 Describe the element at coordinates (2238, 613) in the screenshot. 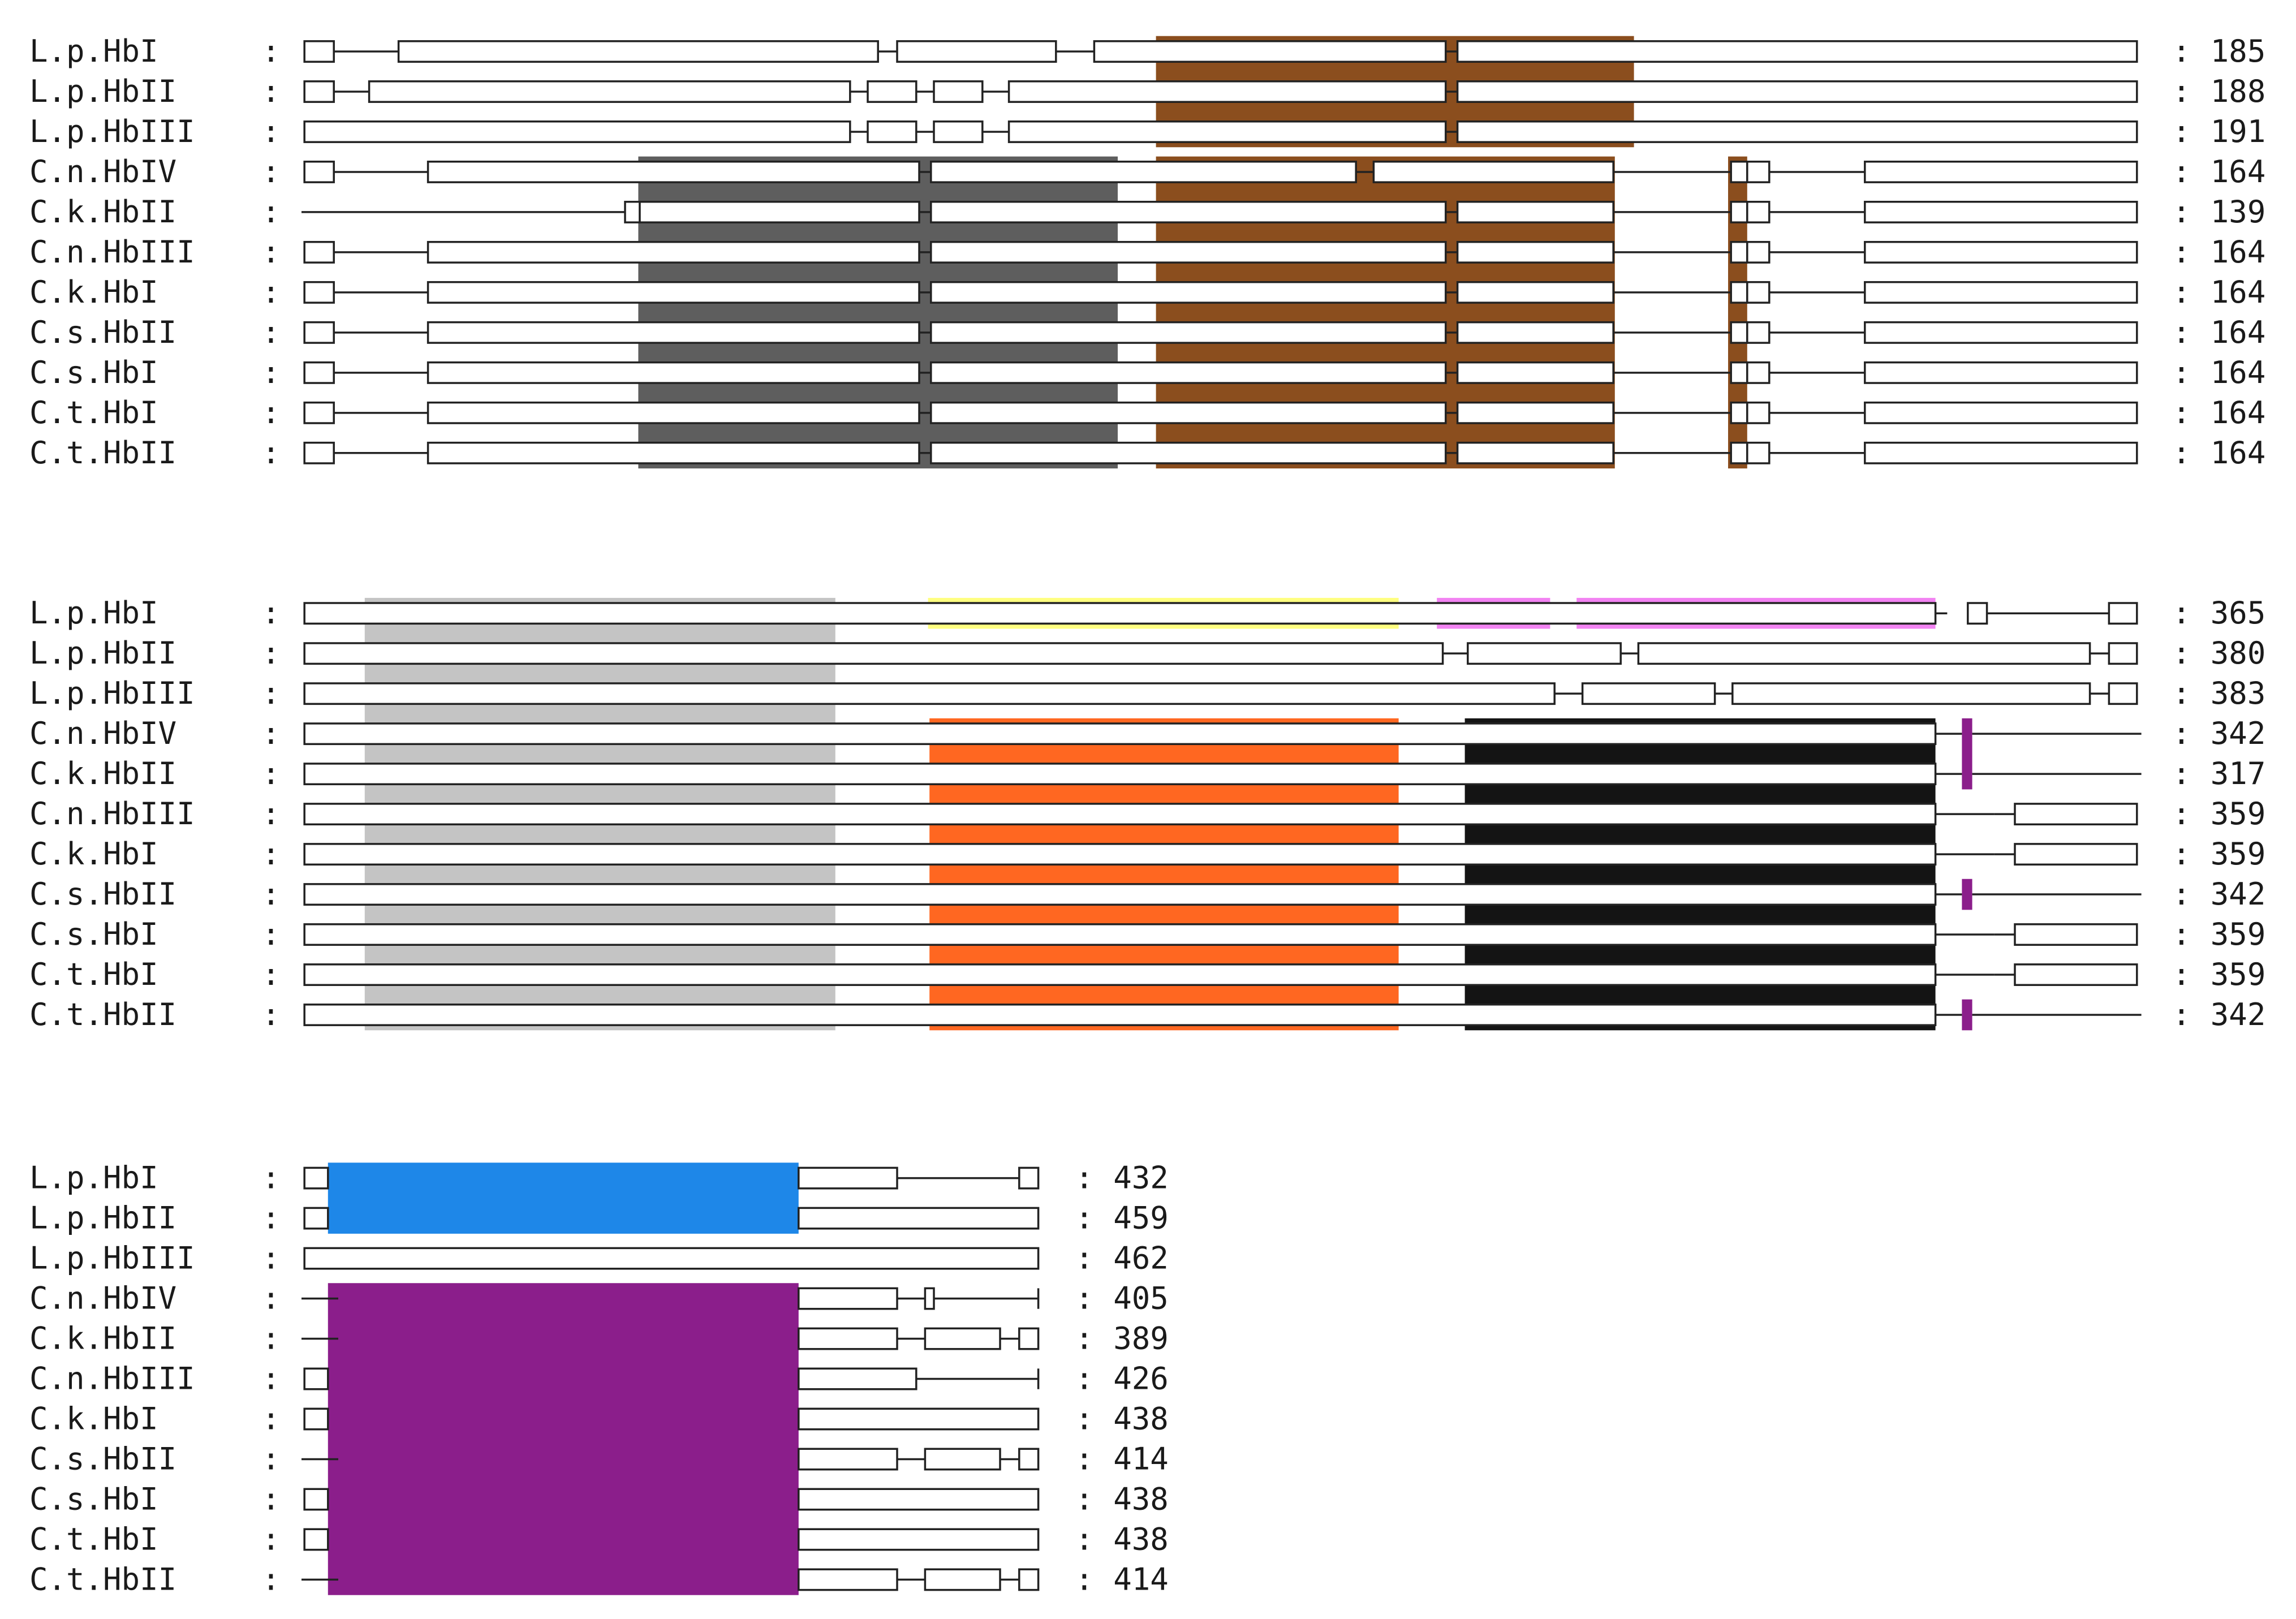

I see `residue-count: 365` at that location.